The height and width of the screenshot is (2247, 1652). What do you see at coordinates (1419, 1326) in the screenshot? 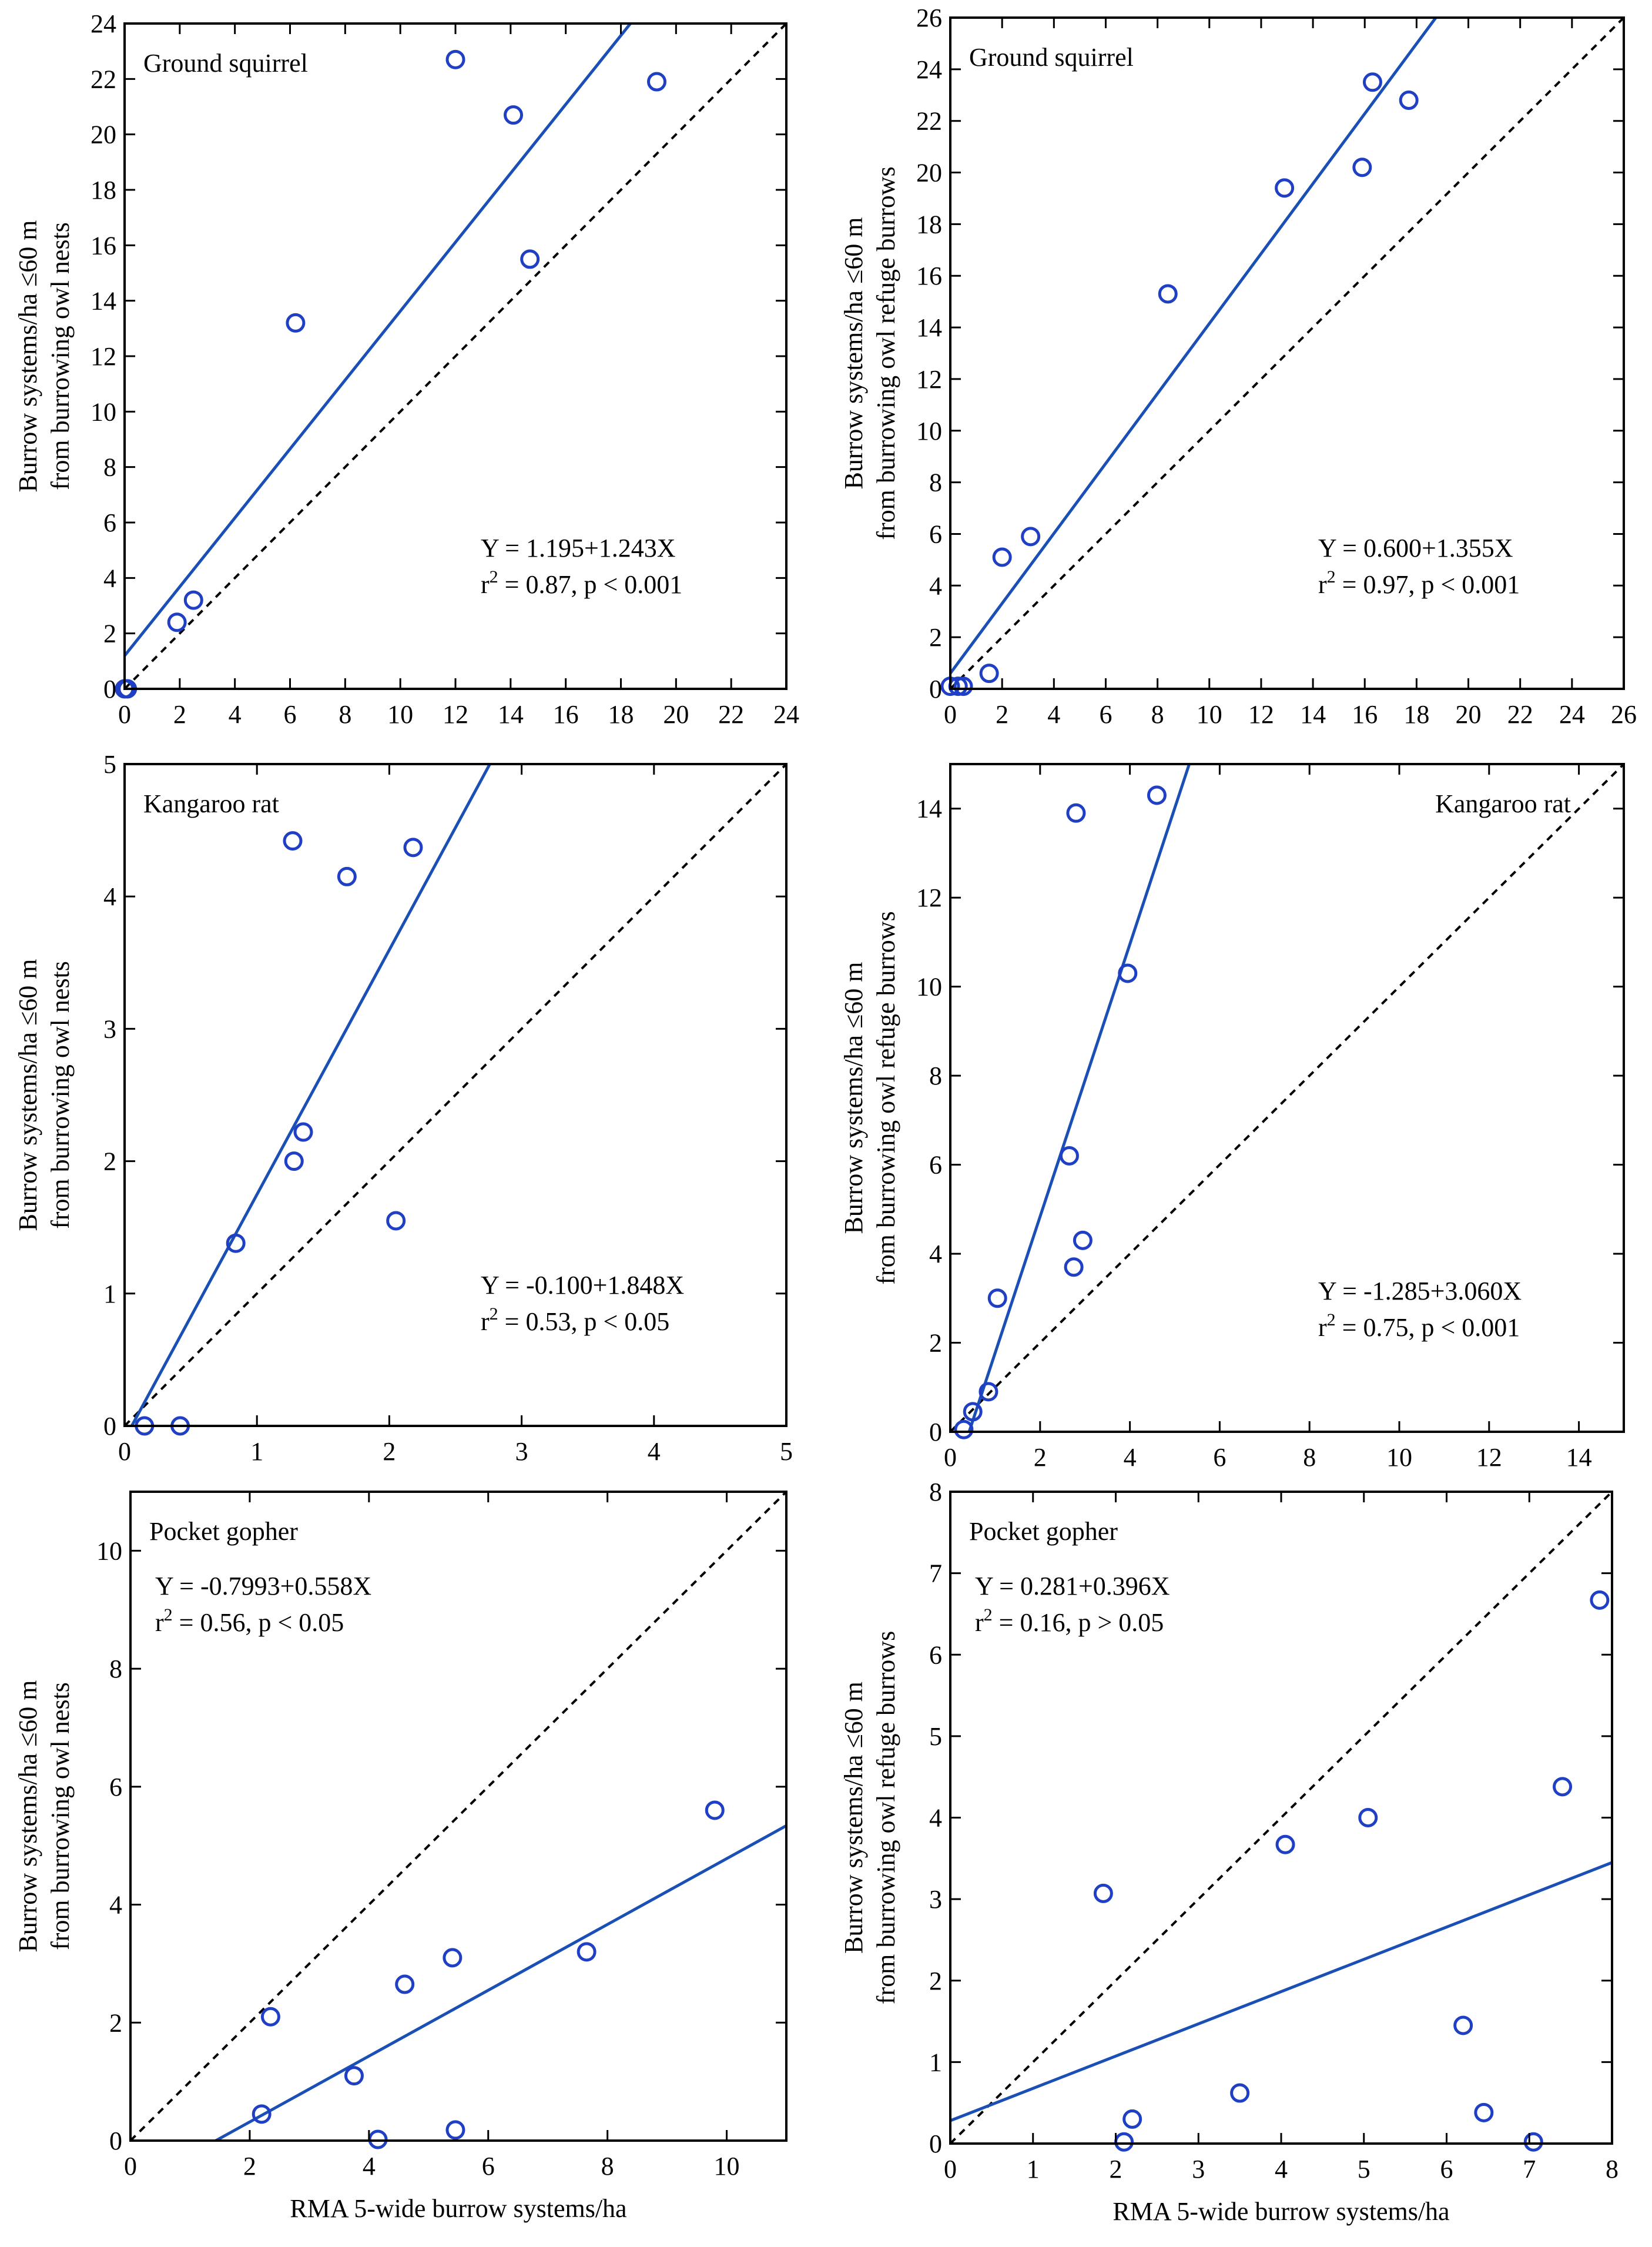
I see `r-squared-stats: r2 = 0.75, p < 0.001` at bounding box center [1419, 1326].